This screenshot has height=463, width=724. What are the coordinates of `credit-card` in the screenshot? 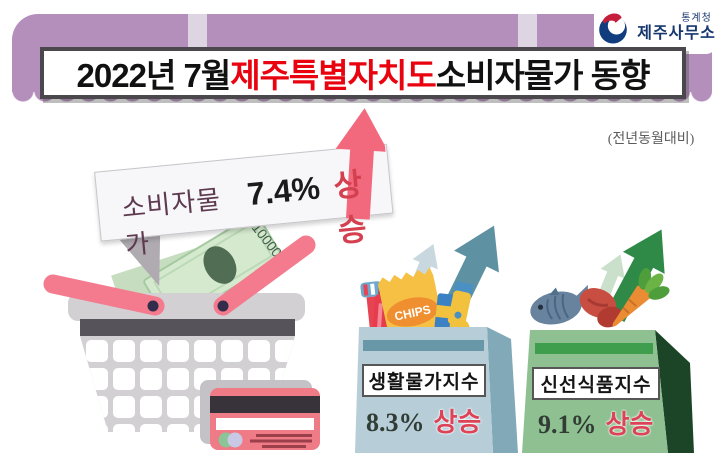 It's located at (265, 419).